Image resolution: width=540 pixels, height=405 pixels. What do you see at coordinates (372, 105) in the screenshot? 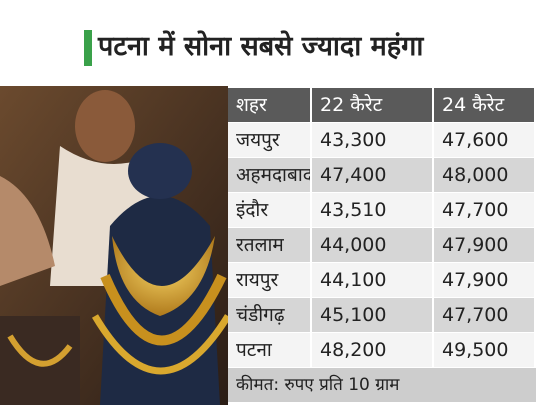
I see `column-header: 22 कैरेट` at bounding box center [372, 105].